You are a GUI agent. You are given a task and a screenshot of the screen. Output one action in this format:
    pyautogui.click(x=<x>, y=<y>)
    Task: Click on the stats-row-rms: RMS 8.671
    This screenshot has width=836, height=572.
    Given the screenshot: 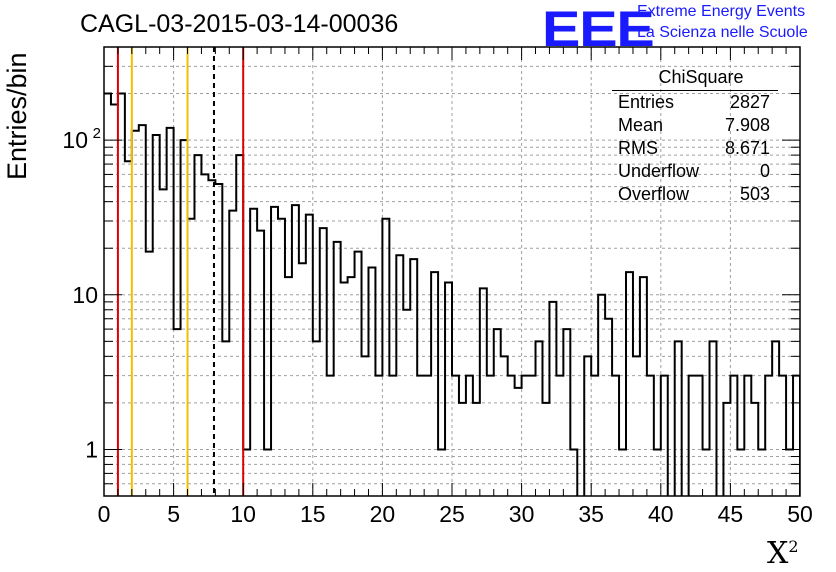 What is the action you would take?
    pyautogui.click(x=695, y=148)
    